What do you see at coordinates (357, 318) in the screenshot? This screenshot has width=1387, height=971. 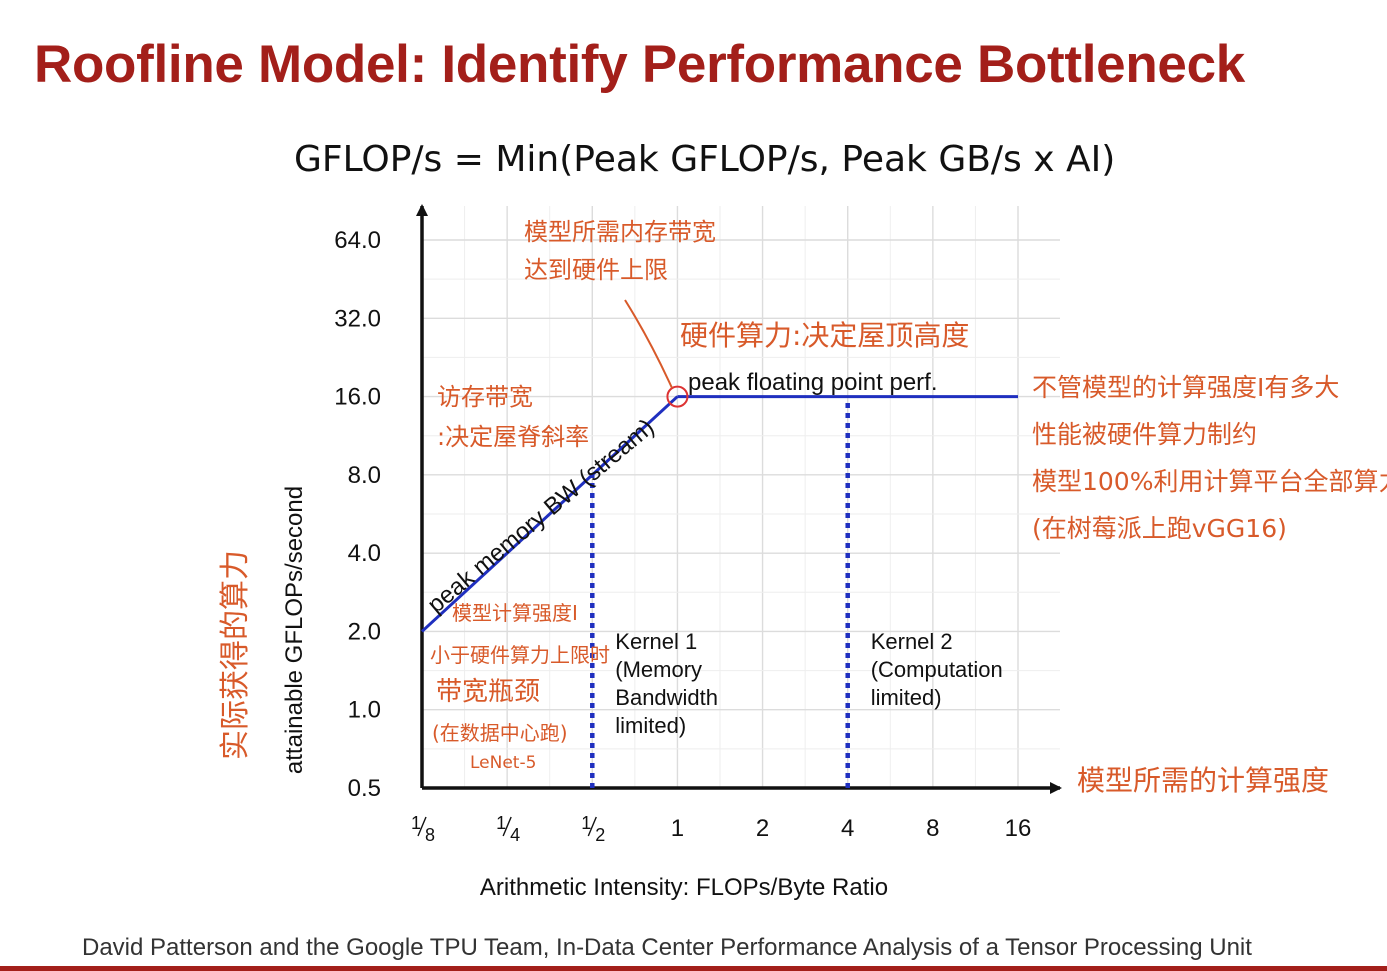 I see `y-tick-label: 32.0` at bounding box center [357, 318].